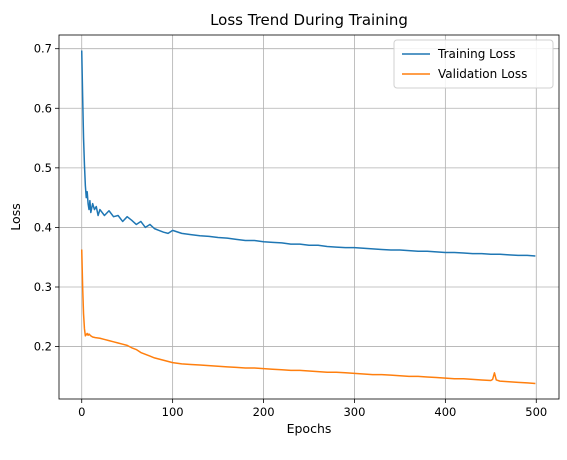 The width and height of the screenshot is (567, 460). Describe the element at coordinates (46, 198) in the screenshot. I see `y-axis-ticks: 0.2 0.3 0.4 0.5 0.6 0.7` at that location.